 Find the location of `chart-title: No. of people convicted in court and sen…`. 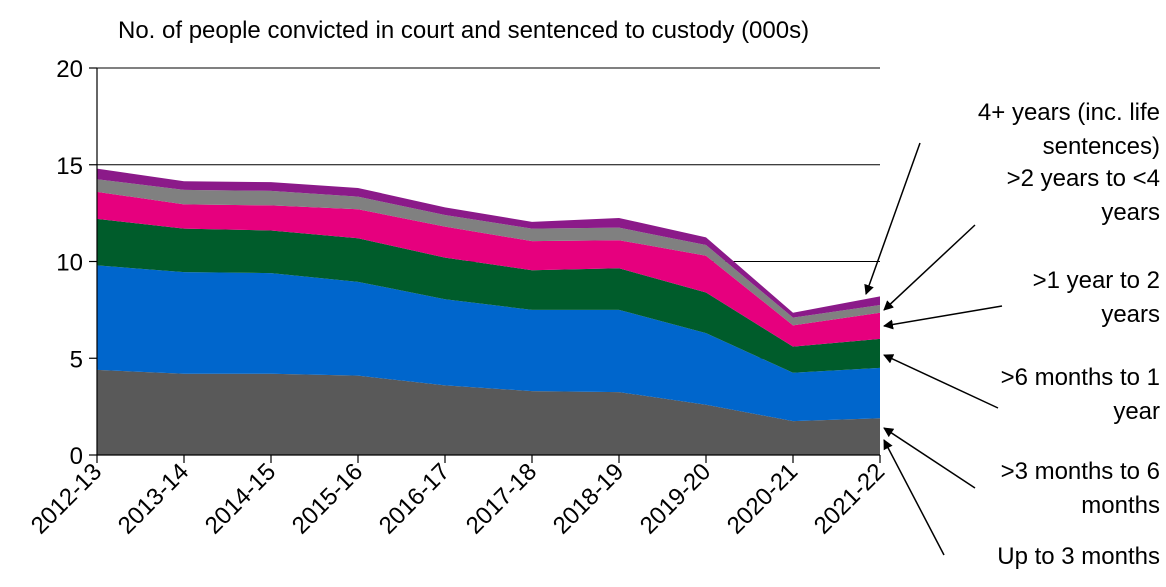

chart-title: No. of people convicted in court and sen… is located at coordinates (463, 30).